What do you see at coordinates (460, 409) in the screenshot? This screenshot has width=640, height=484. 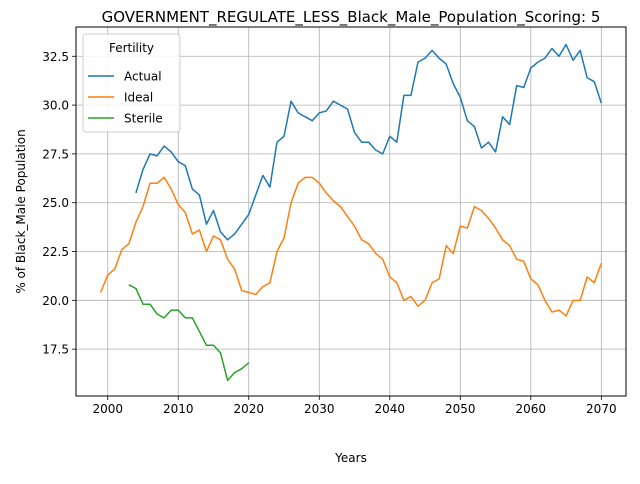 I see `x-tick-label: 2050` at bounding box center [460, 409].